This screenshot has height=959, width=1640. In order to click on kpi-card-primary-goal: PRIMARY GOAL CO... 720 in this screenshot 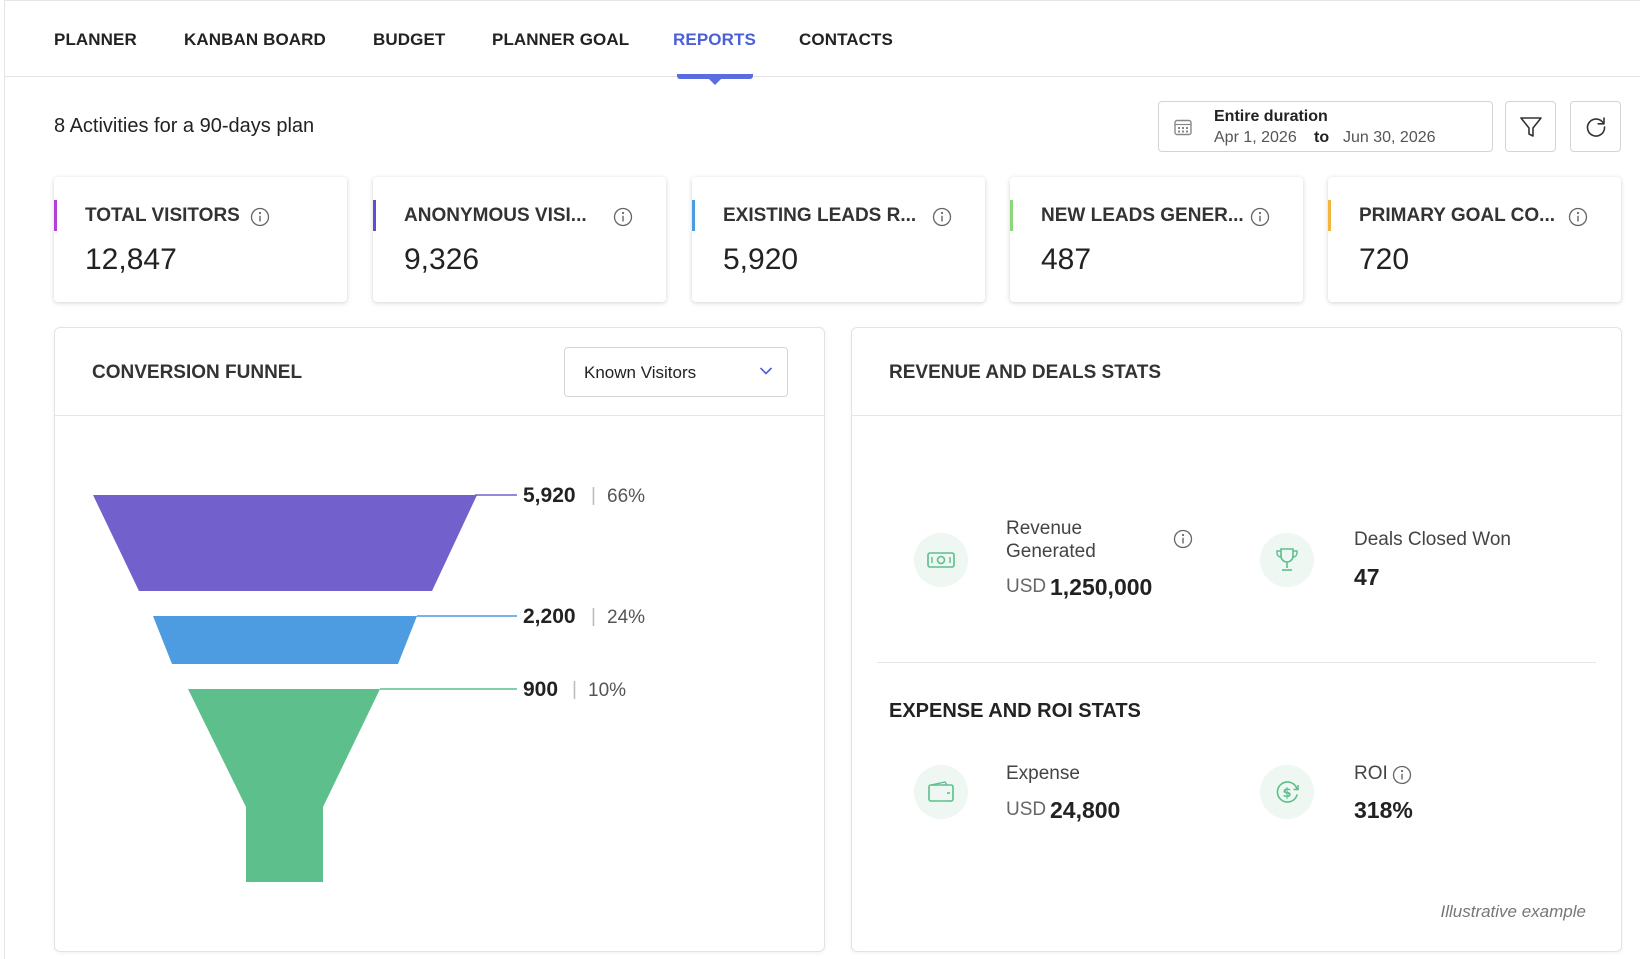, I will do `click(1474, 239)`.